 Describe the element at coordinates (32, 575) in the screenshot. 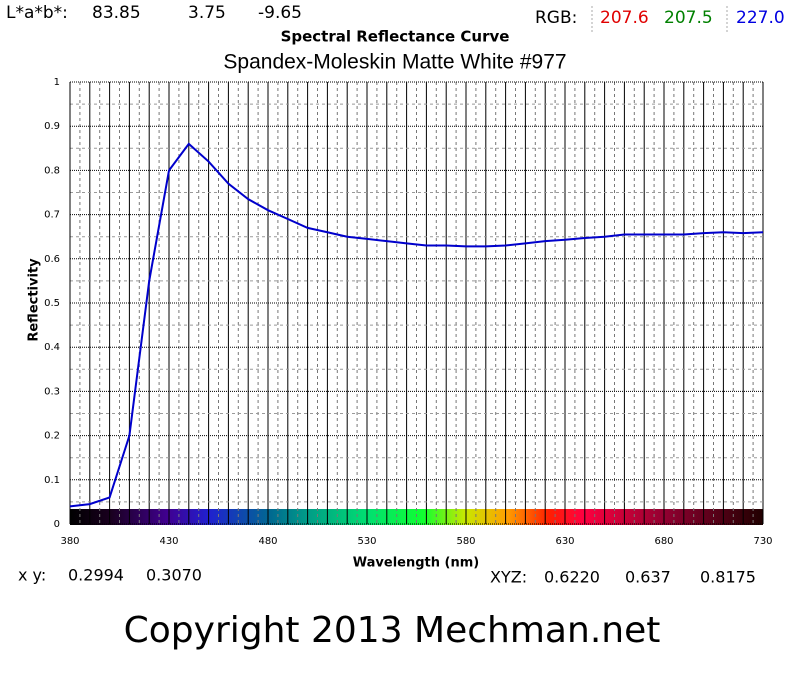

I see `xy-label: x y:` at that location.